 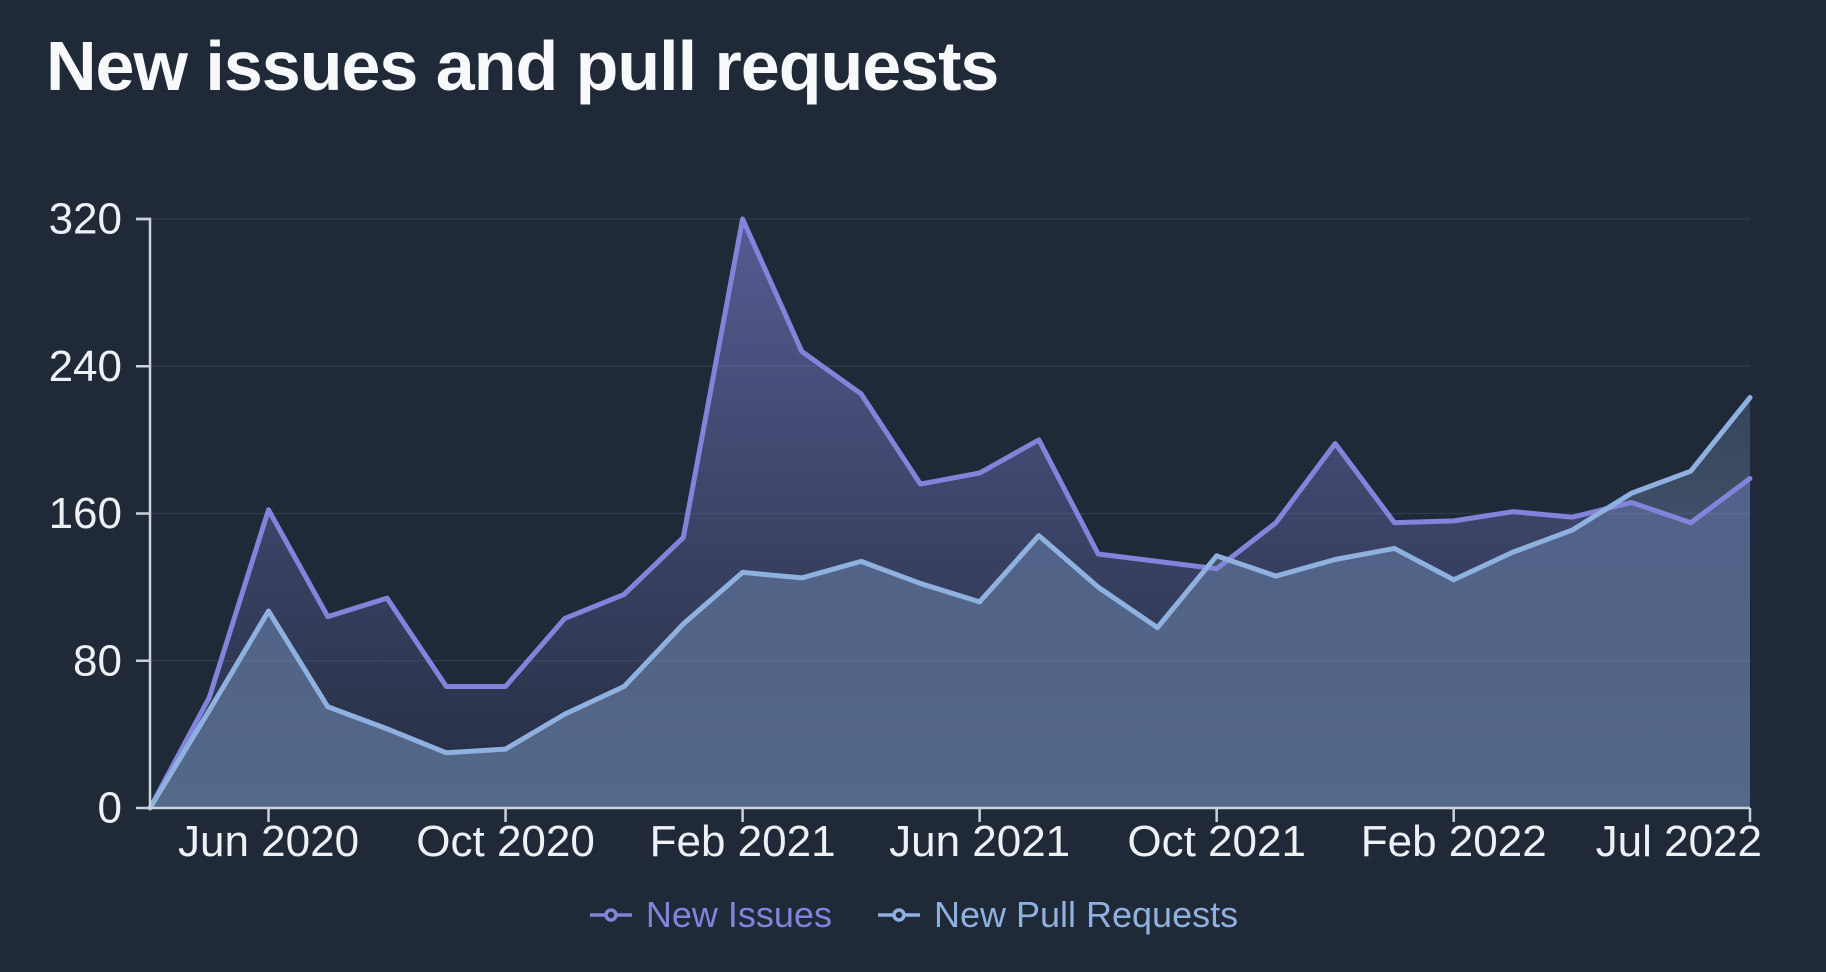 What do you see at coordinates (898, 915) in the screenshot?
I see `new-pull-requests-marker-icon` at bounding box center [898, 915].